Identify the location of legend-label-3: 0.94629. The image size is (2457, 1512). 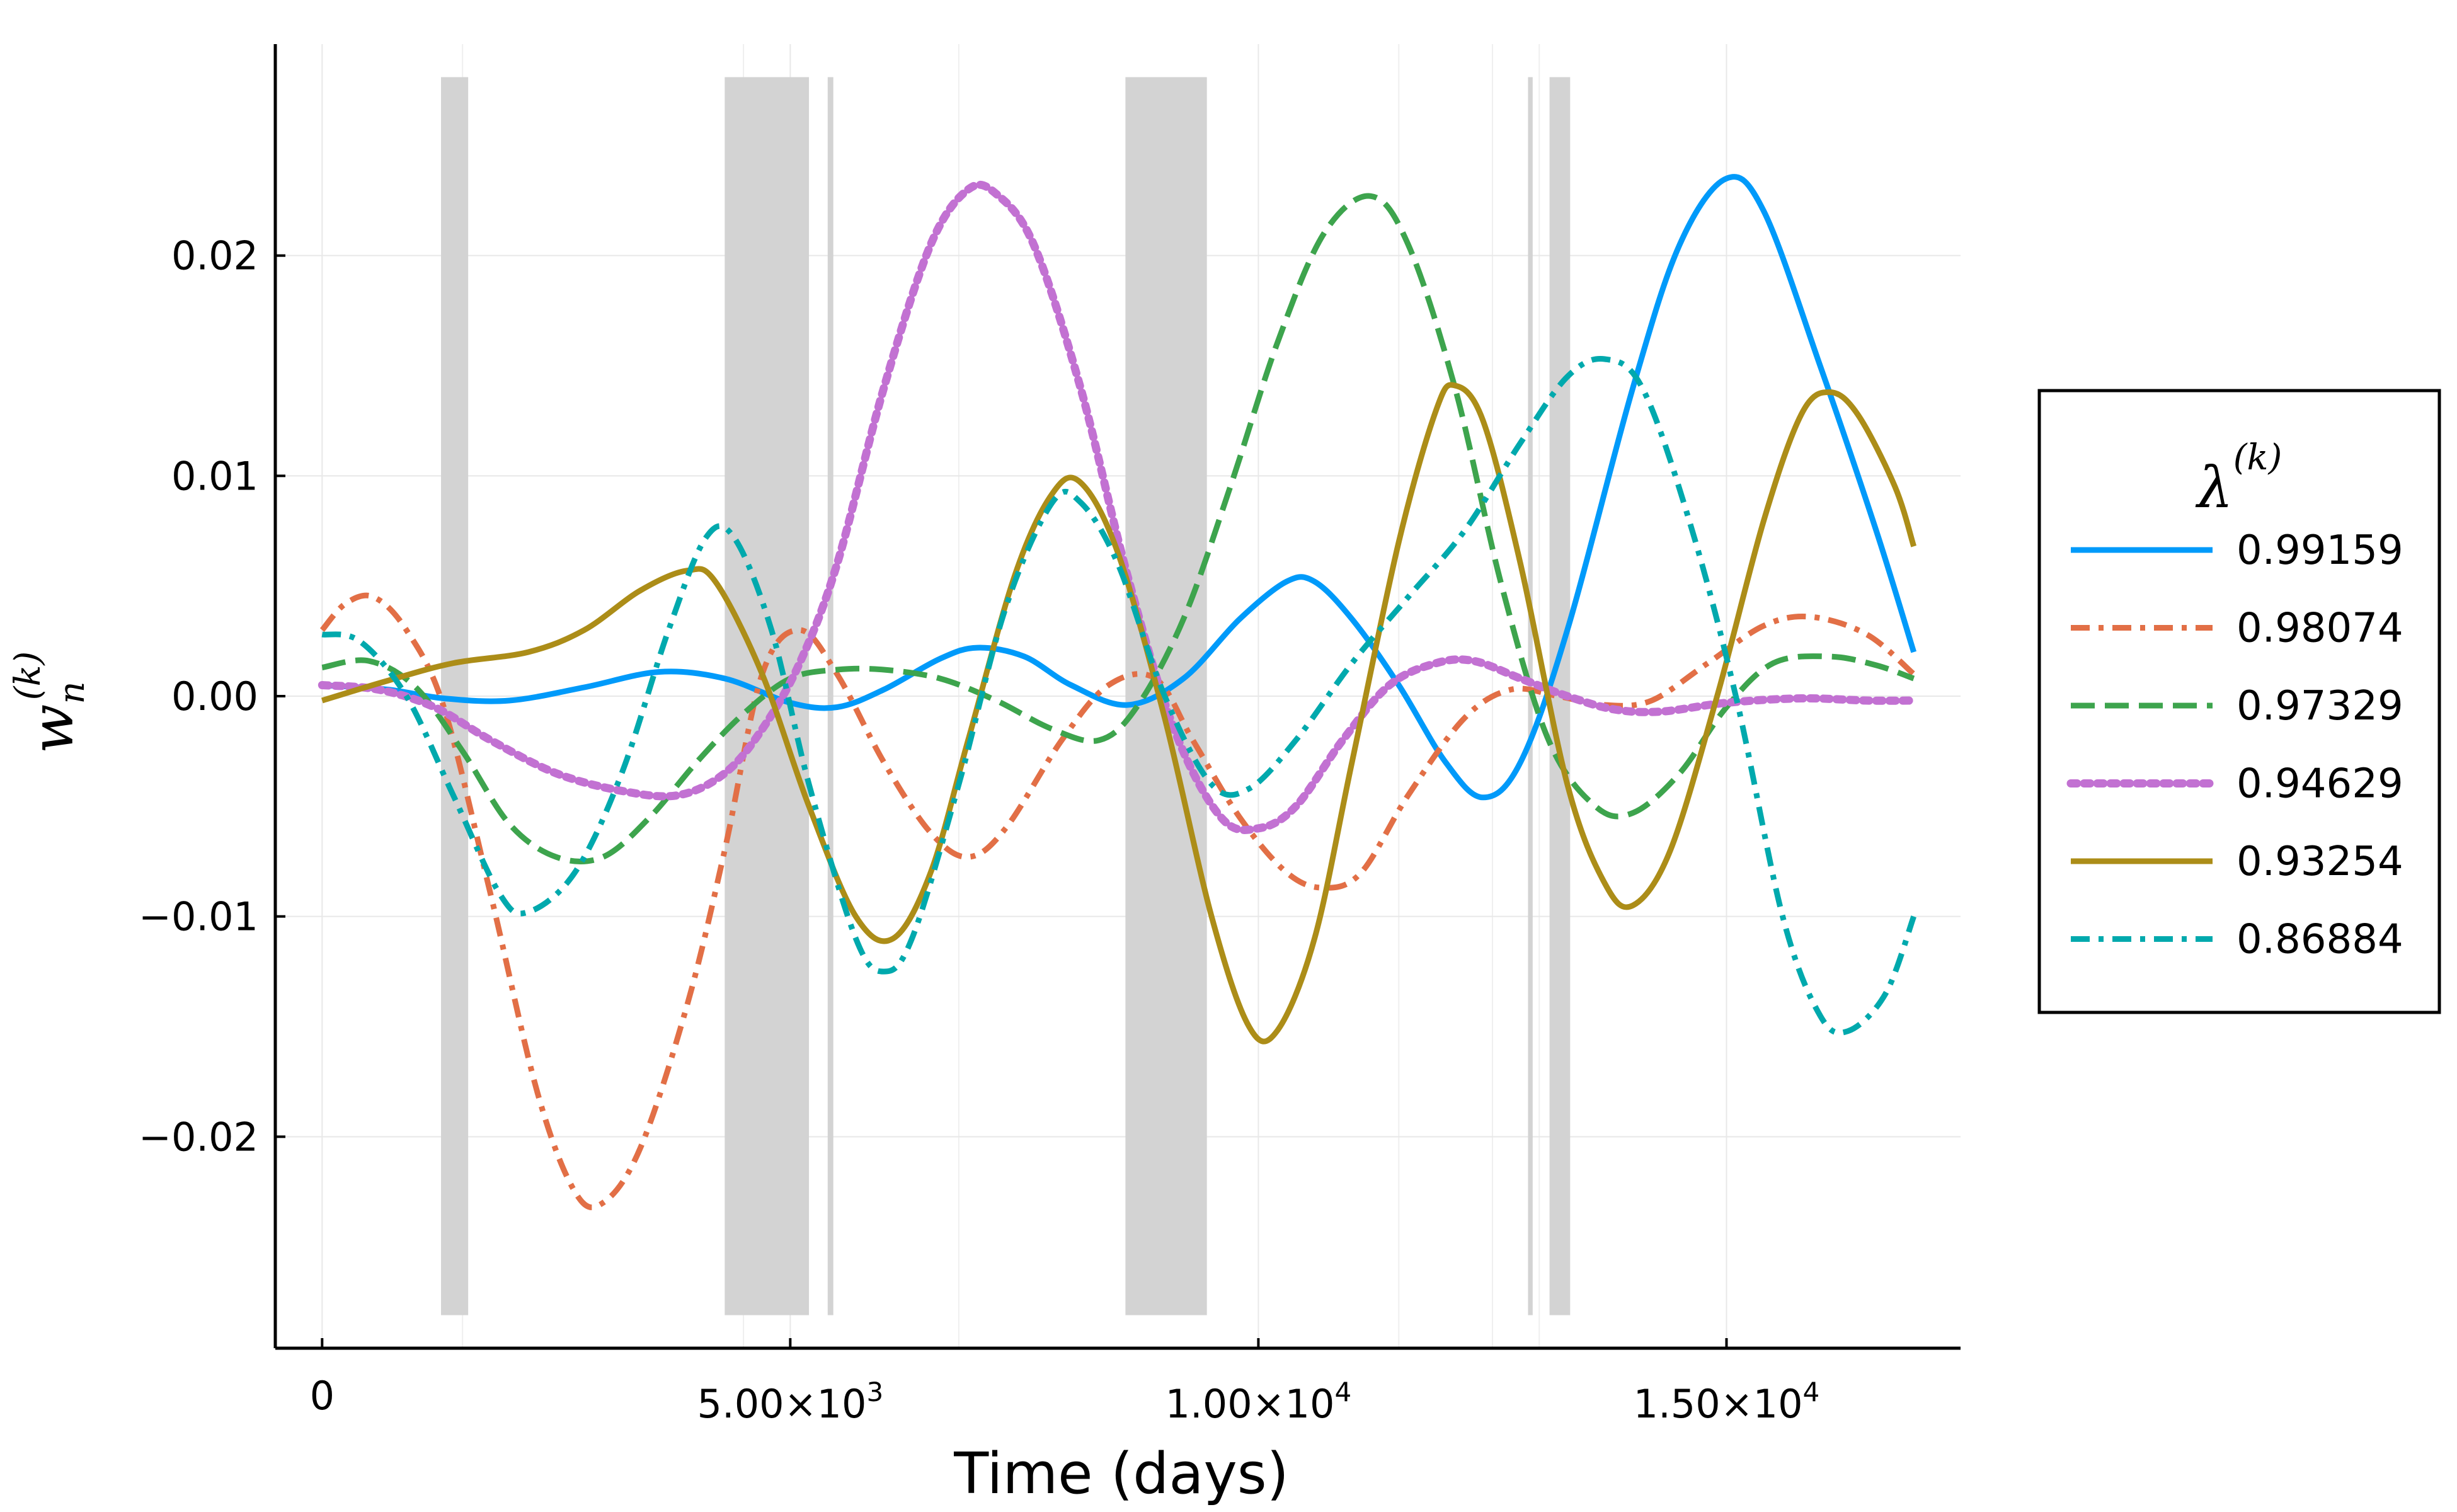
(2319, 784).